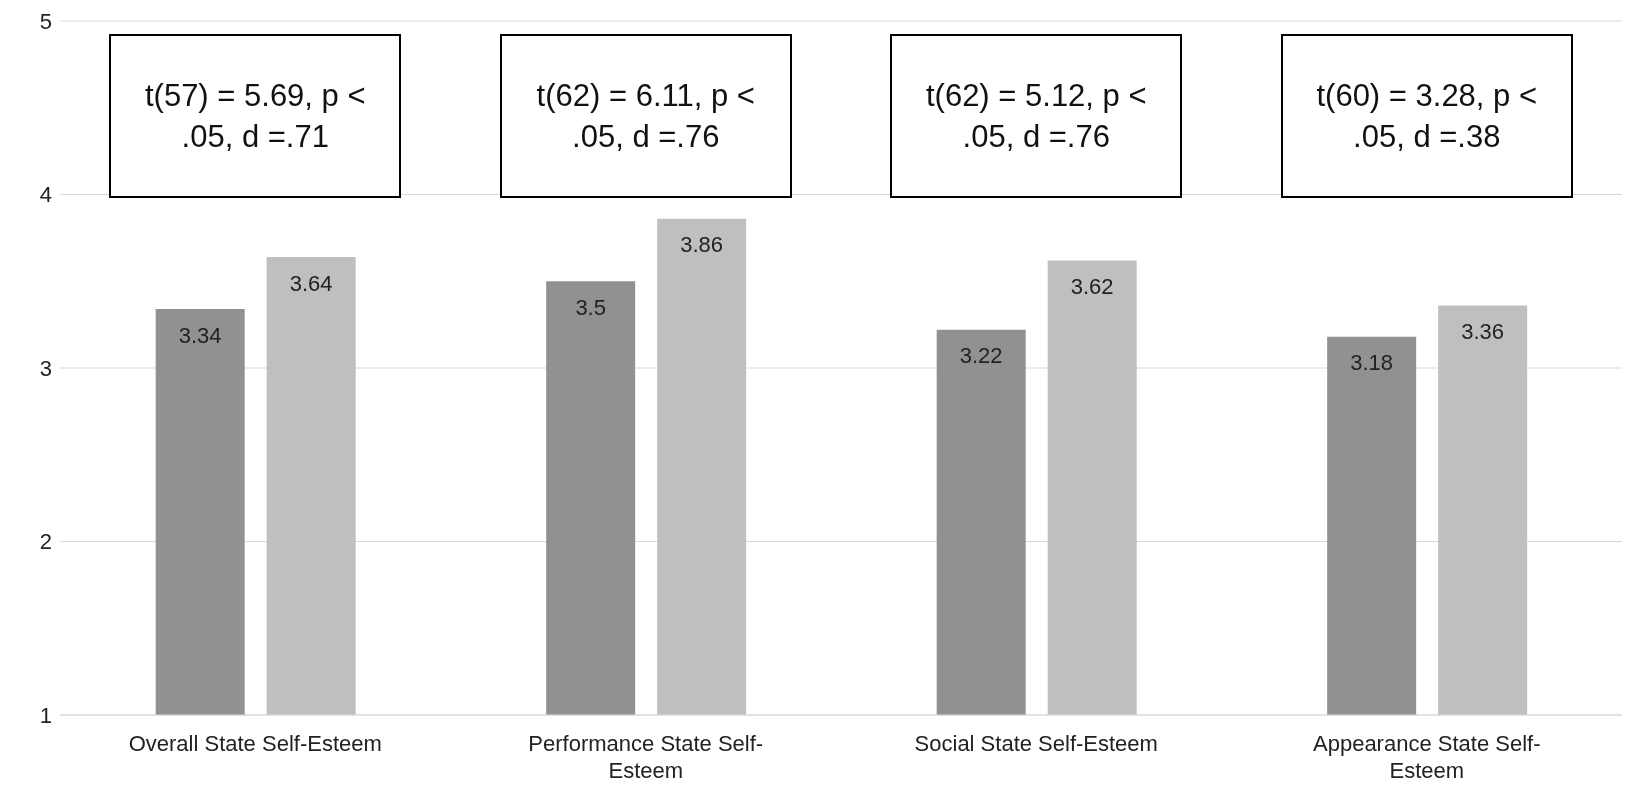  What do you see at coordinates (646, 757) in the screenshot?
I see `x-tick-label: Performance State Self-Esteem` at bounding box center [646, 757].